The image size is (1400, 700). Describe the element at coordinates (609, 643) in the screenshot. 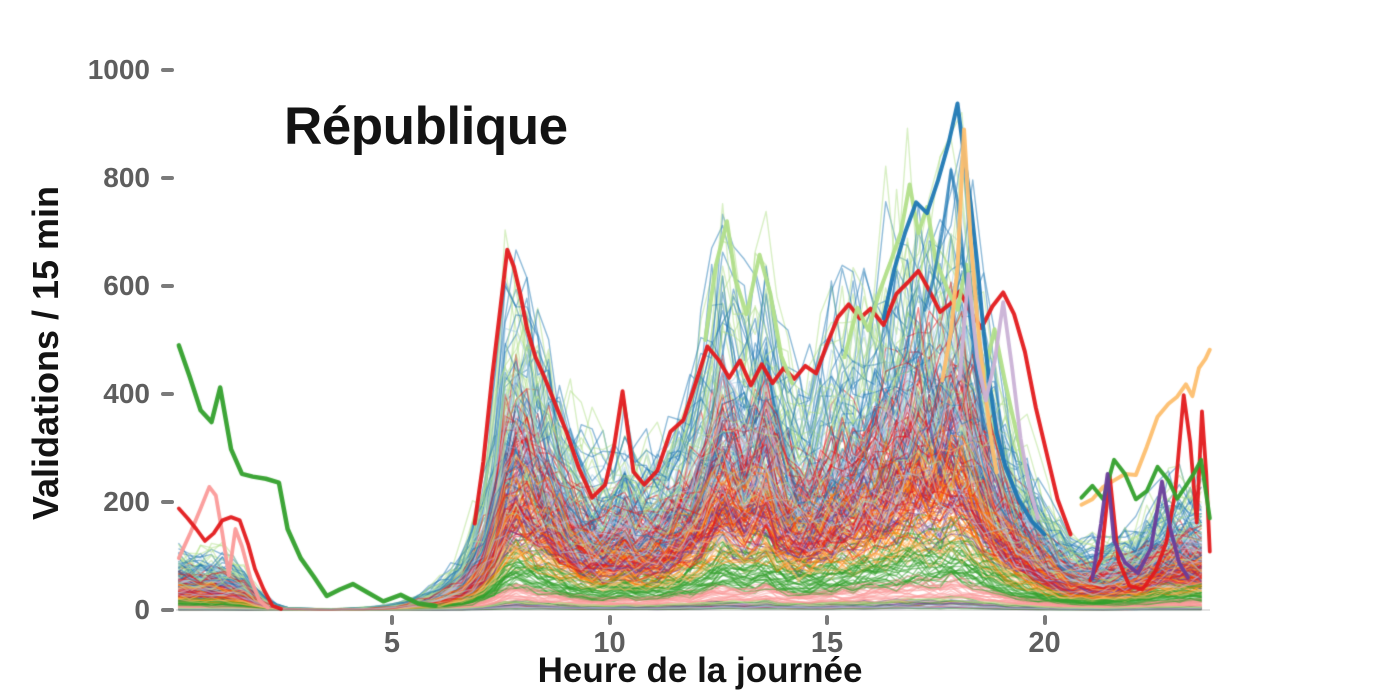

I see `x-tick-label: 10` at that location.